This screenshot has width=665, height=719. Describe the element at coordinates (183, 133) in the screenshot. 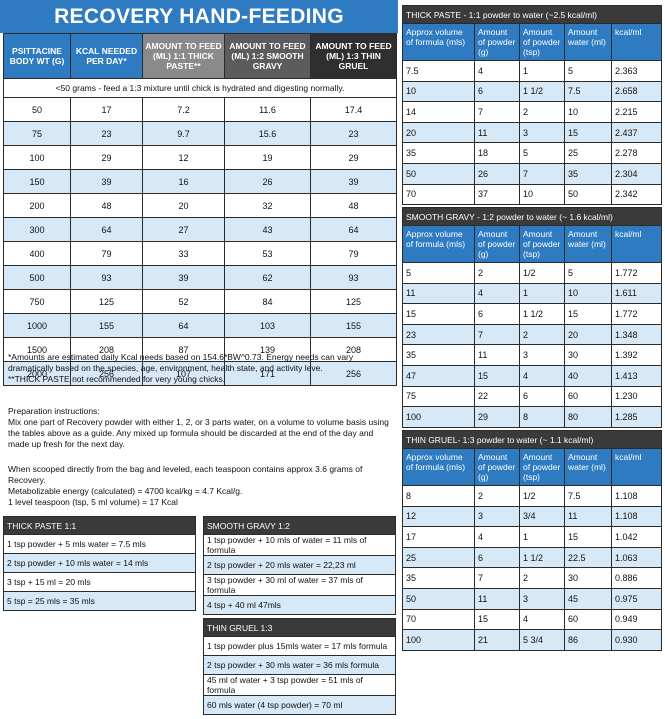

I see `table-cell: 9.7` at that location.